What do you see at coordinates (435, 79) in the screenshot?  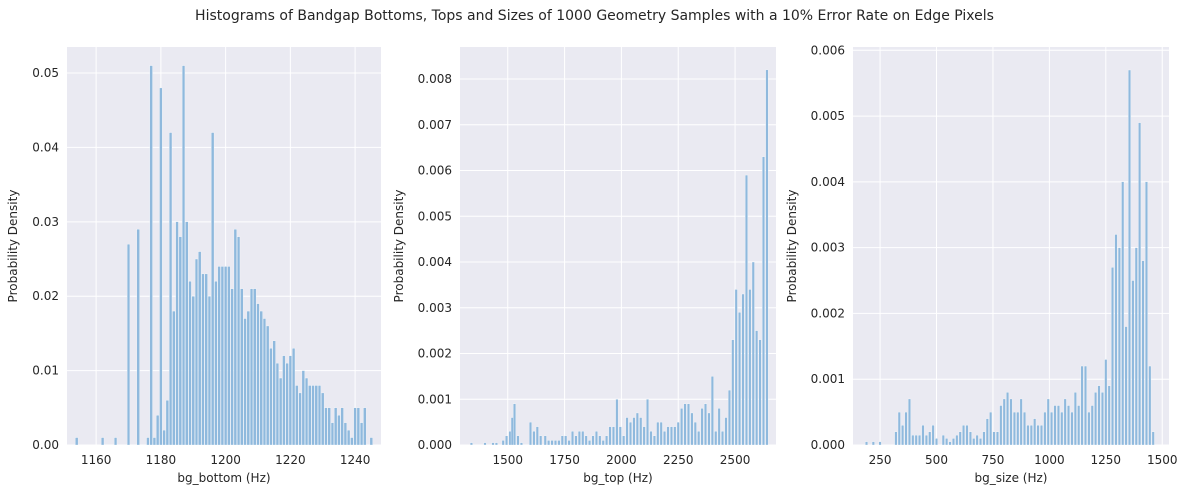 I see `y-tick-label: 0.008` at bounding box center [435, 79].